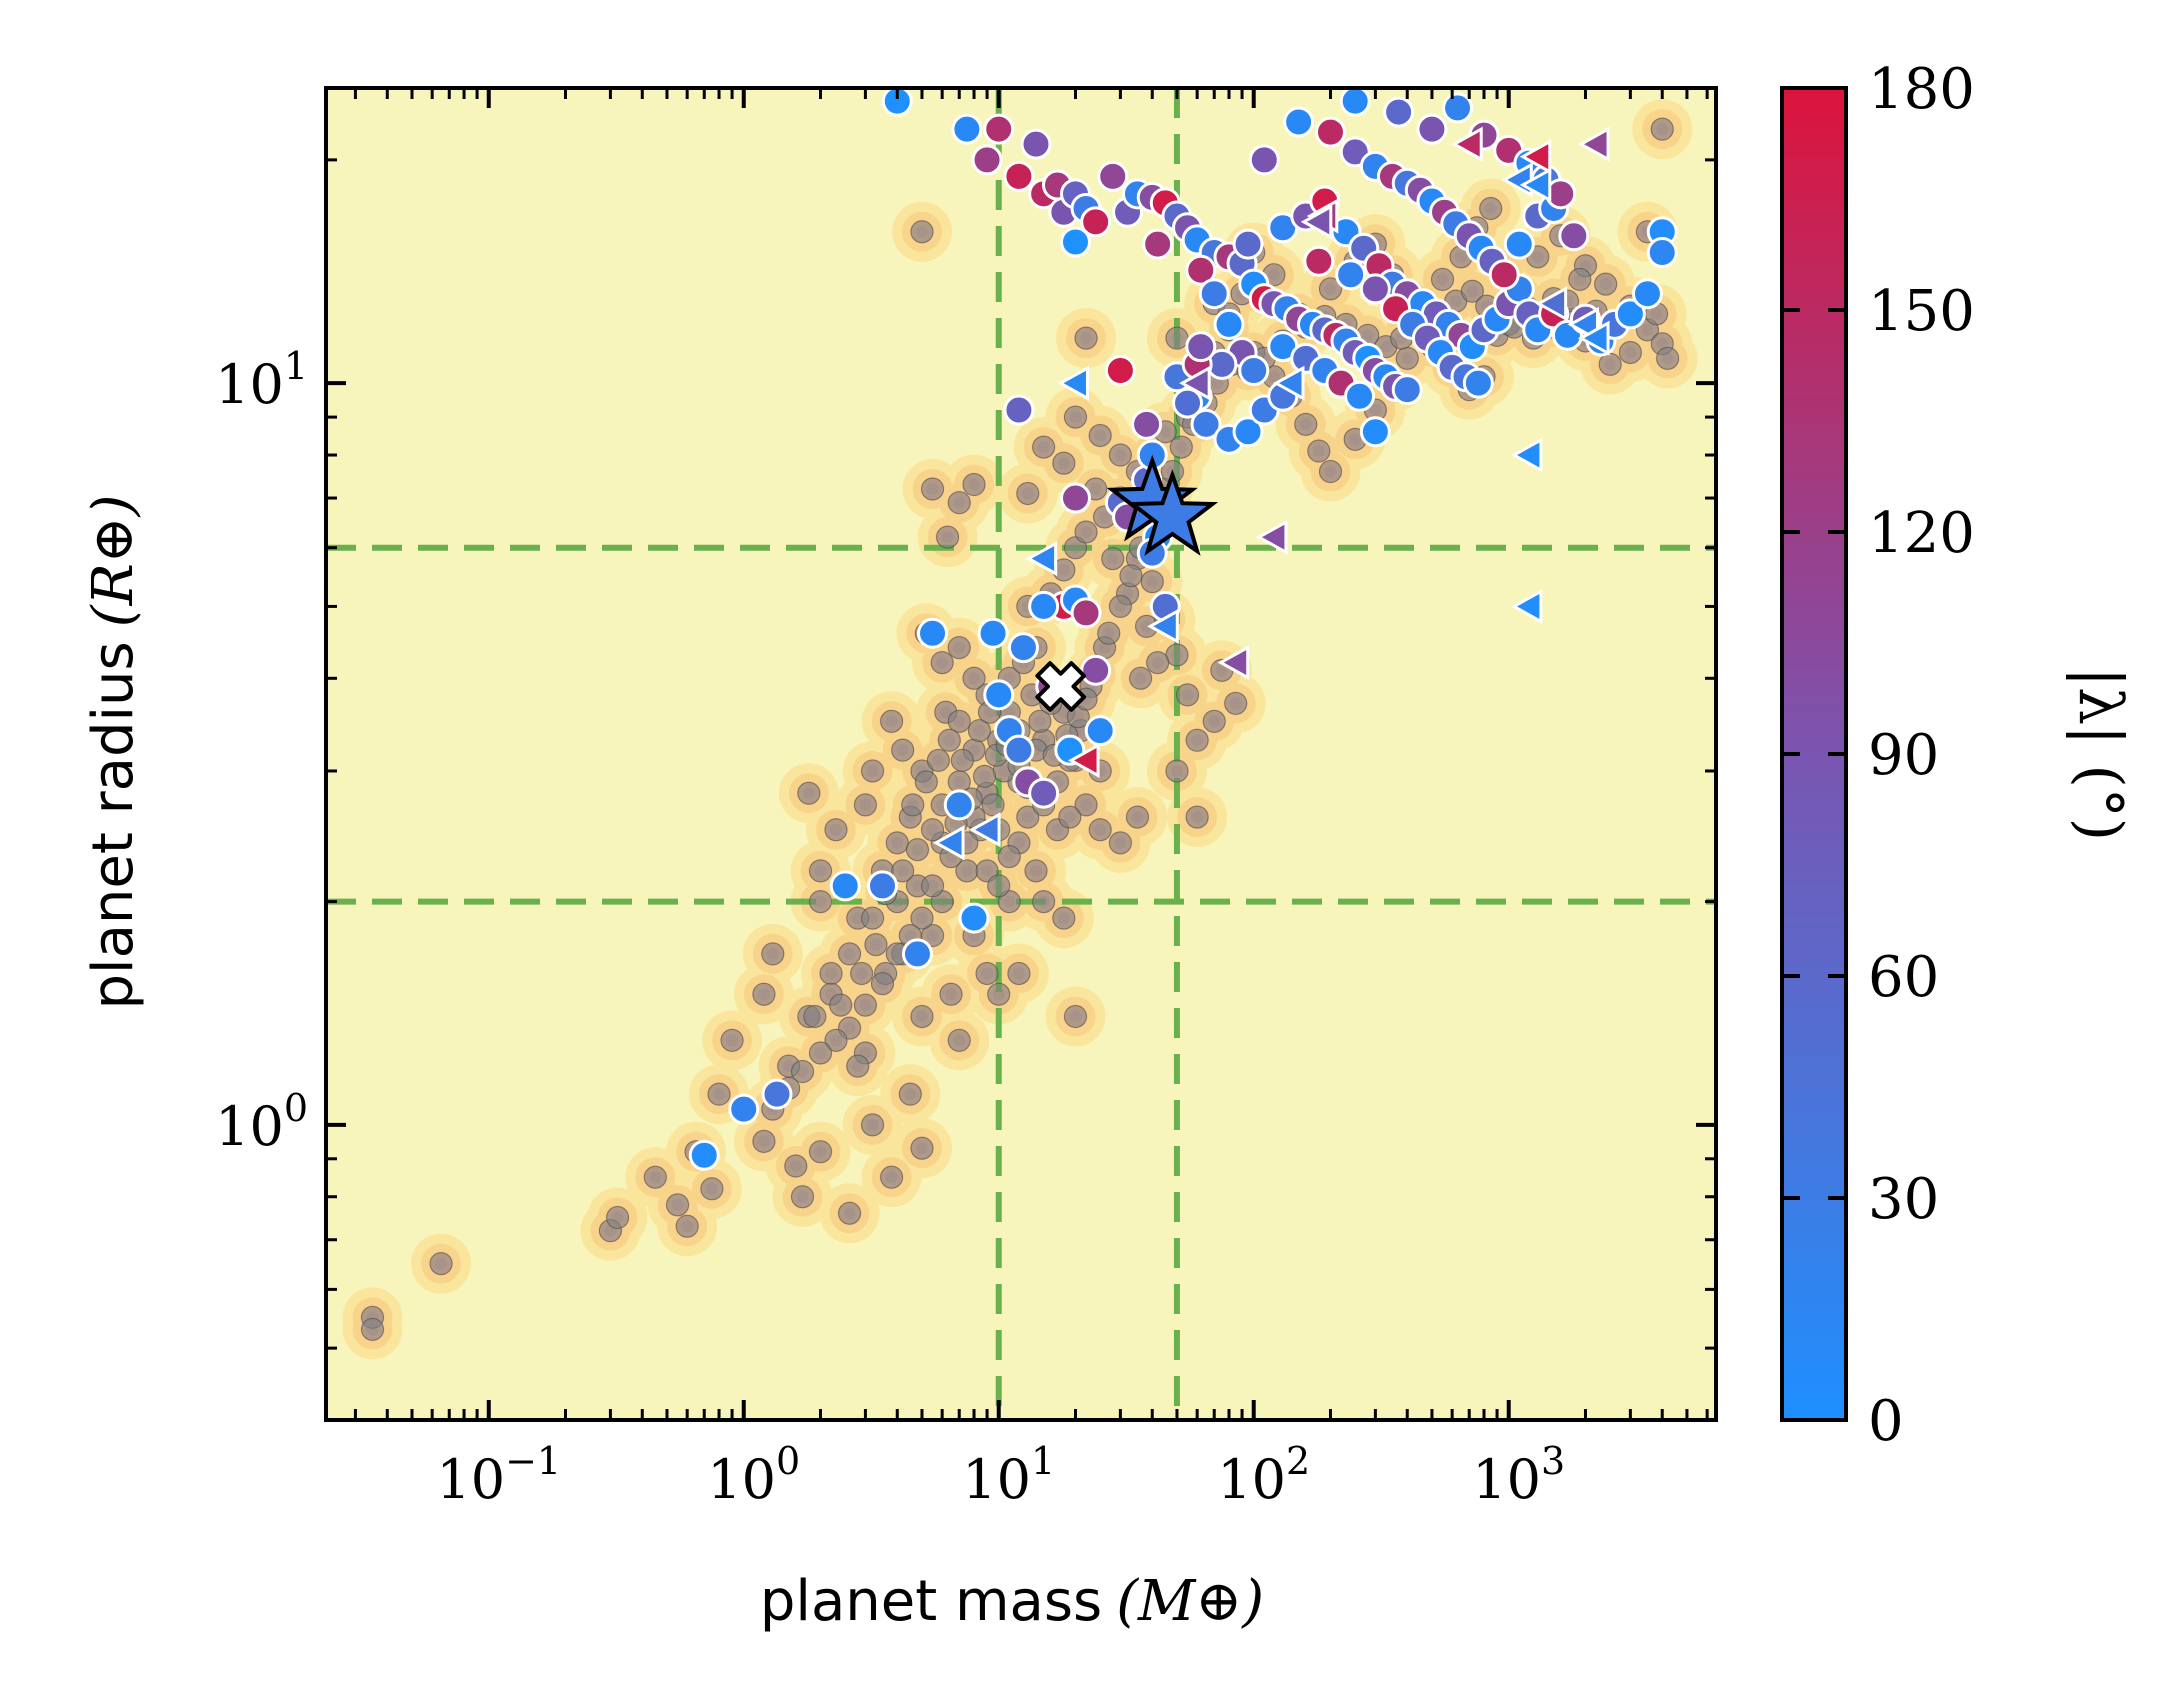  What do you see at coordinates (261, 380) in the screenshot?
I see `y-tick-label: 101` at bounding box center [261, 380].